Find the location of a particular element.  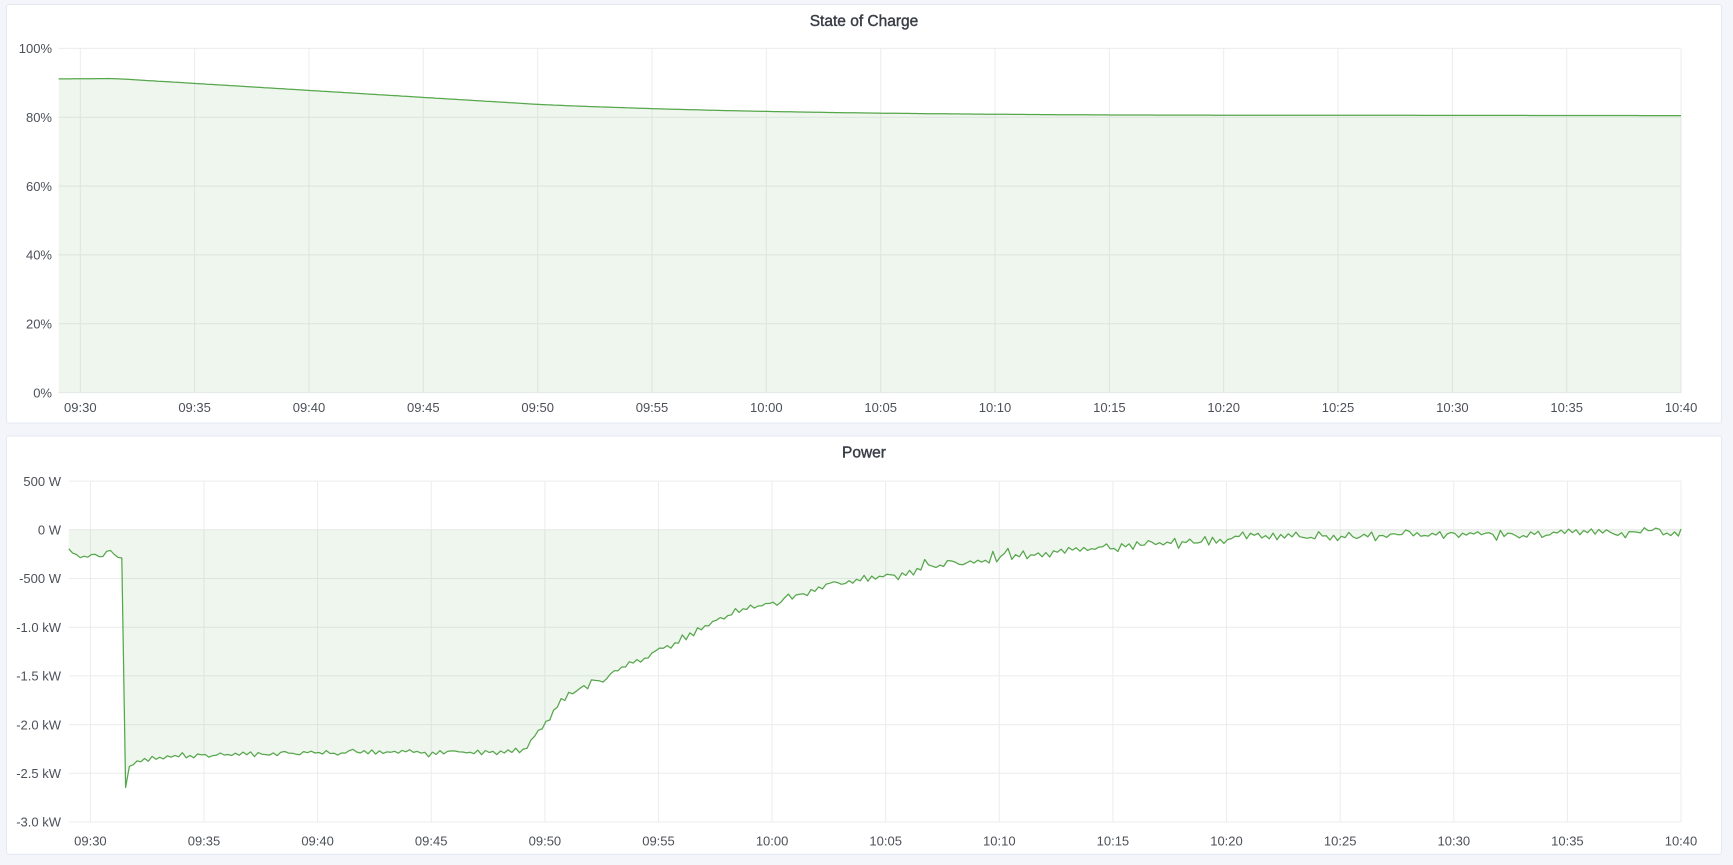

svg-text: -2.0 kW is located at coordinates (39, 724).